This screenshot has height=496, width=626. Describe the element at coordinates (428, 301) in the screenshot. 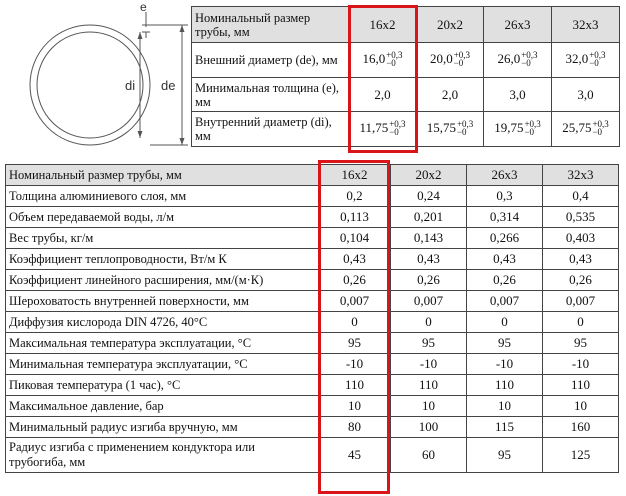

I see `value-cell: 0,007` at that location.